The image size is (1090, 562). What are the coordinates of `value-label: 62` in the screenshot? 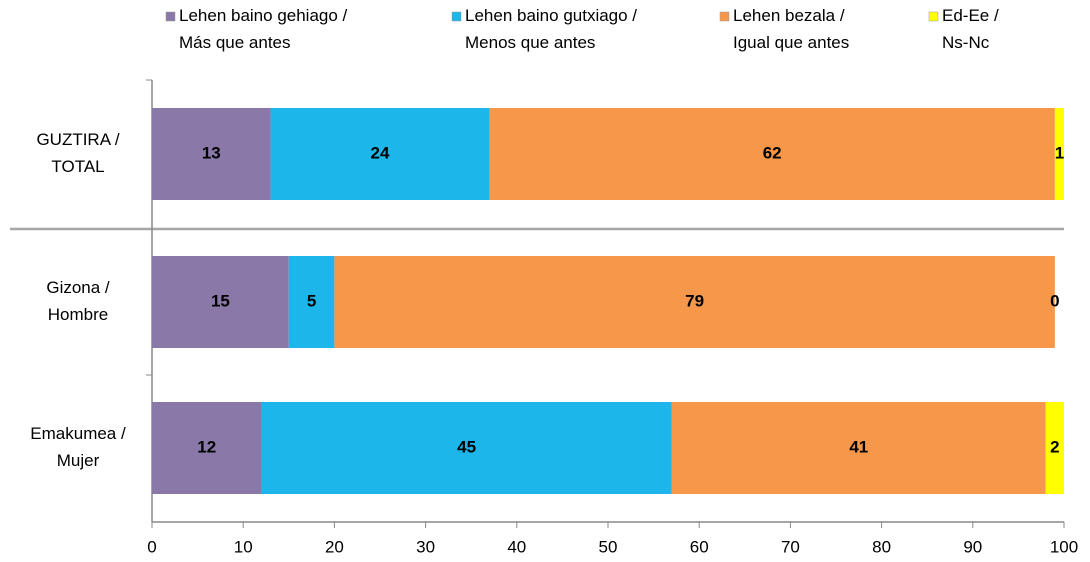 It's located at (772, 152).